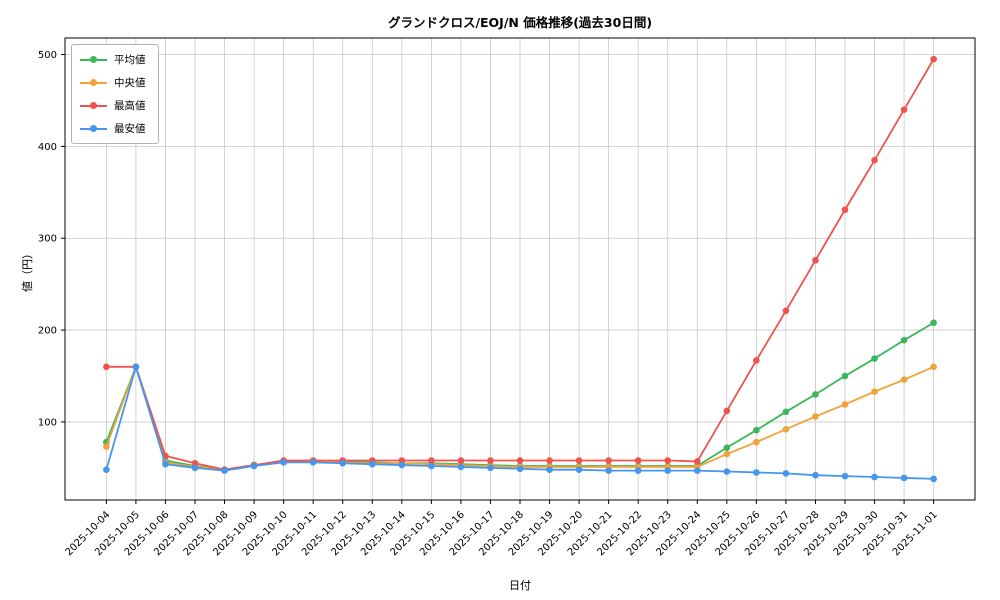 Image resolution: width=1000 pixels, height=600 pixels. What do you see at coordinates (113, 128) in the screenshot?
I see `legend-item-3: 最安値` at bounding box center [113, 128].